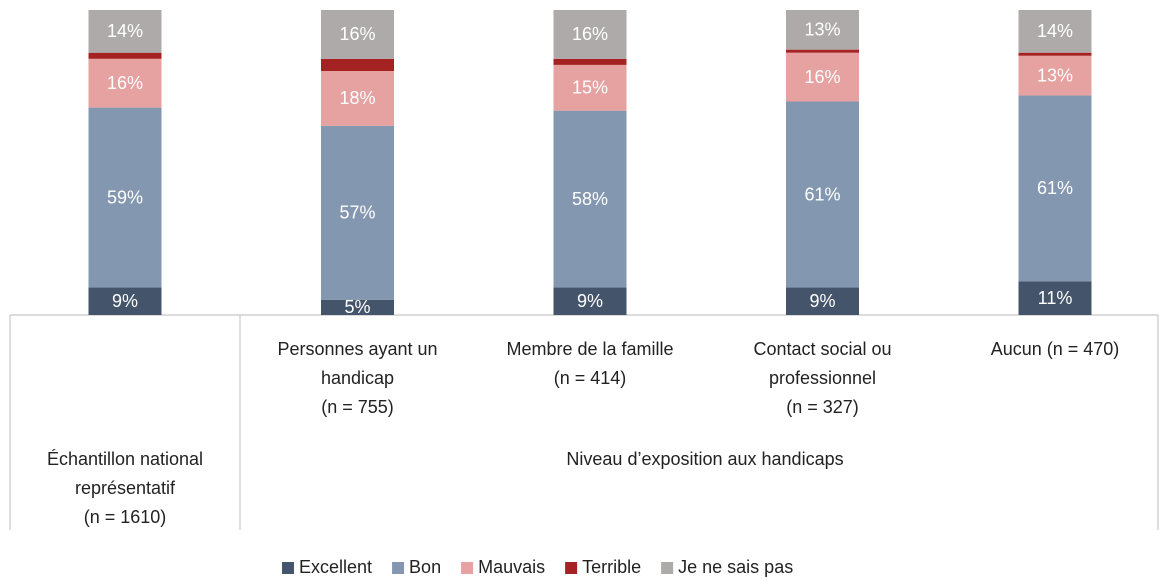  I want to click on value-label: 5%, so click(357, 307).